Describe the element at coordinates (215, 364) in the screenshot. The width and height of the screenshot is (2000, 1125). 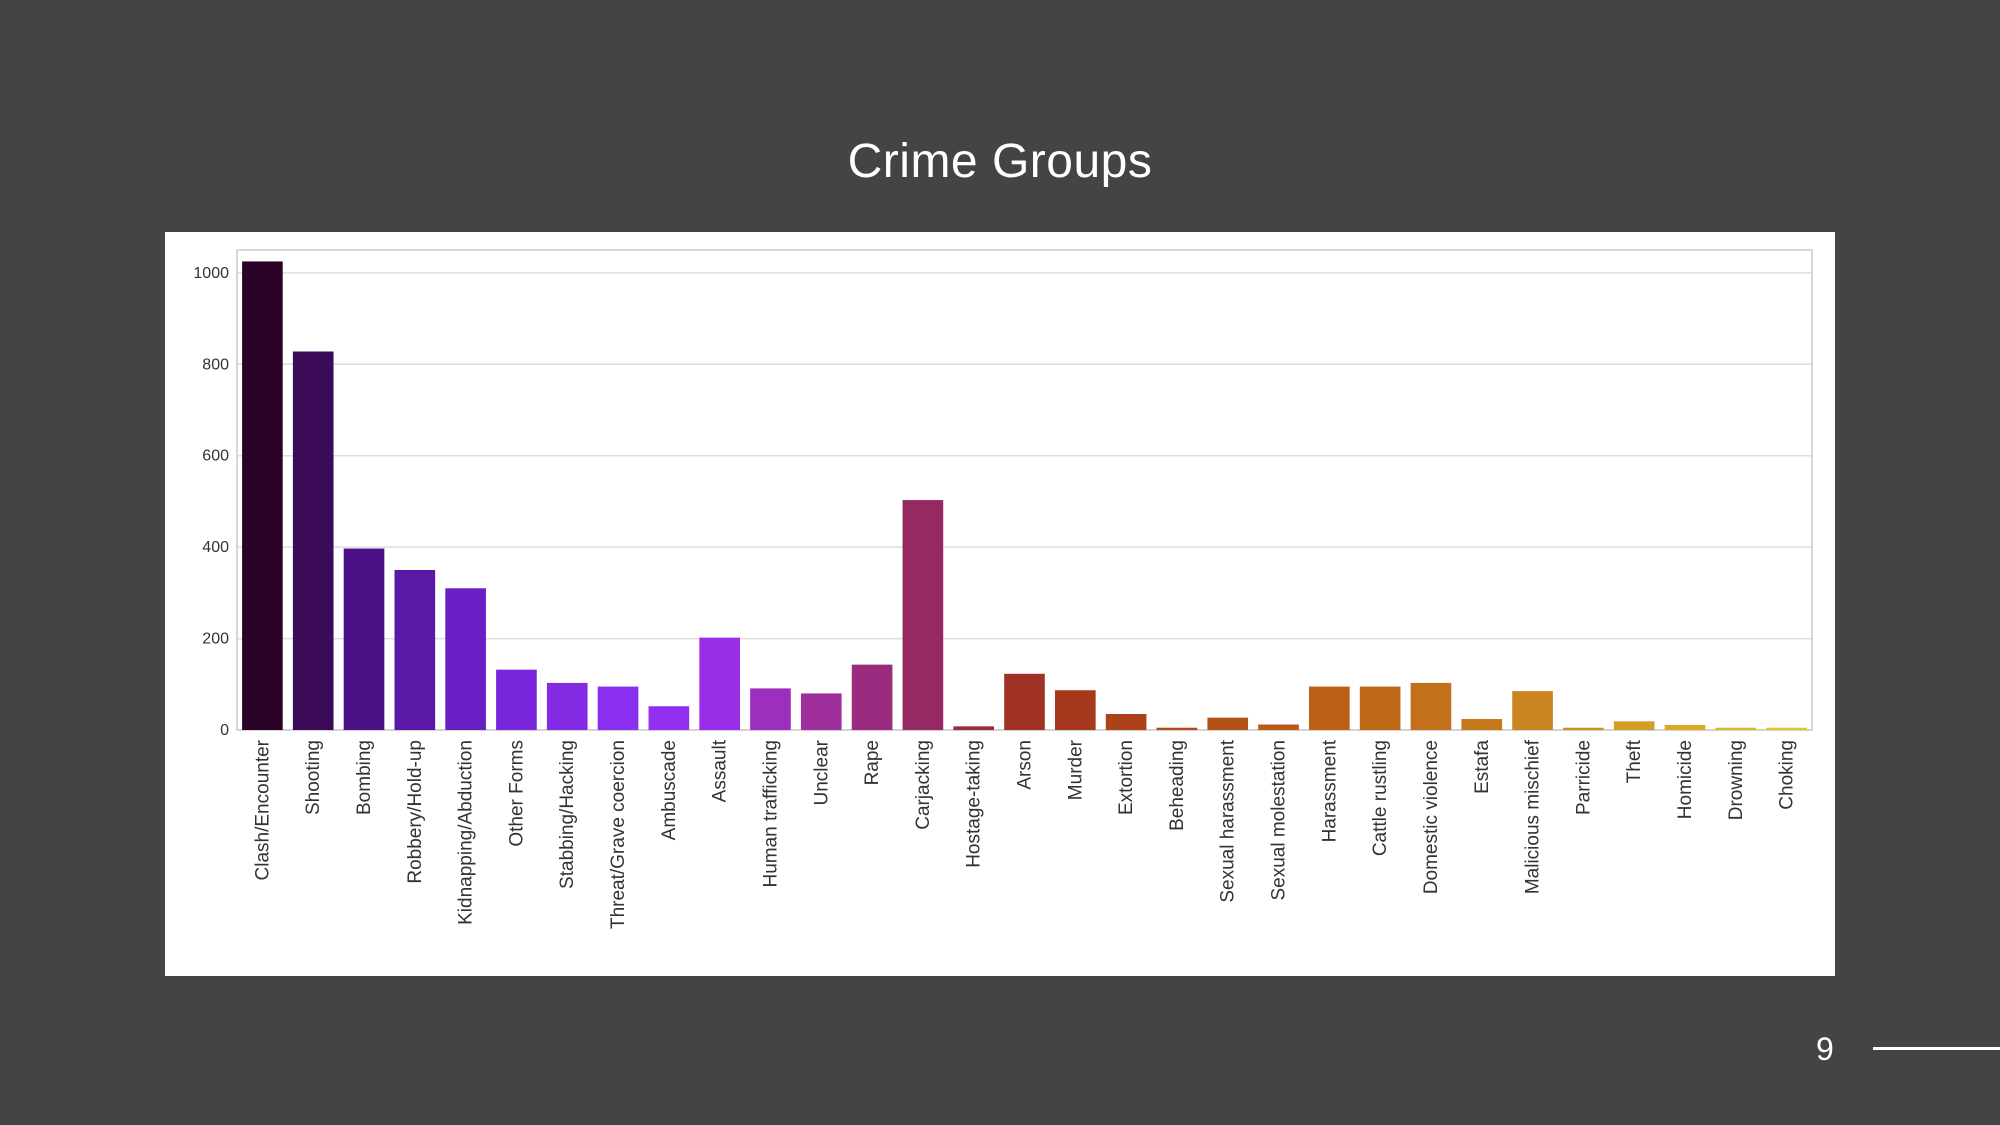
I see `y-tick-label: 800` at that location.